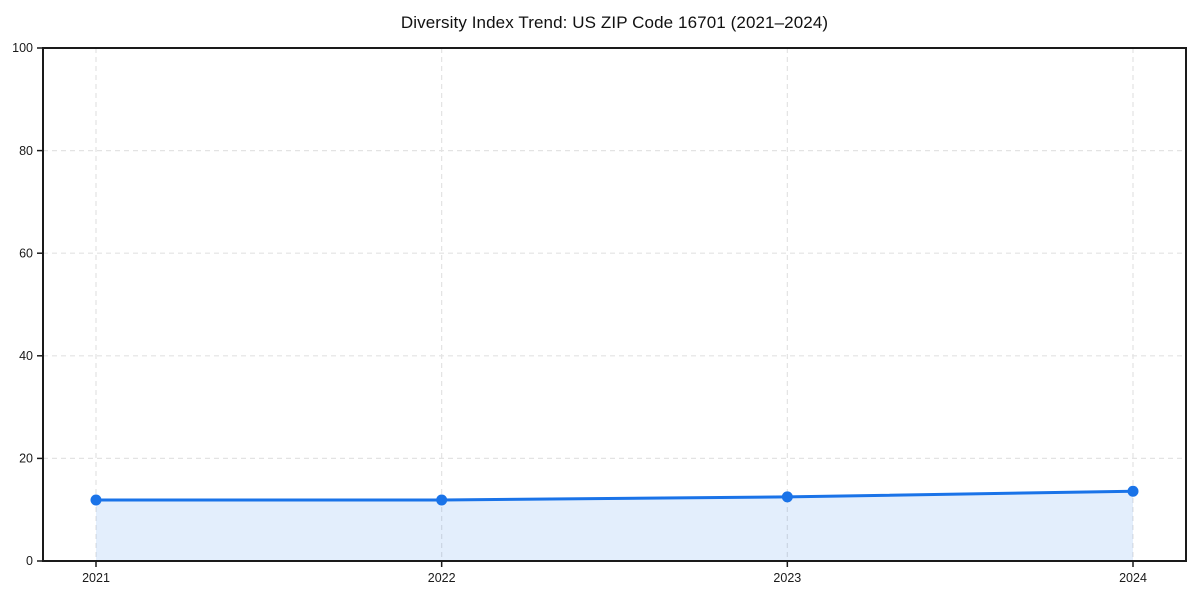 This screenshot has width=1200, height=600. What do you see at coordinates (1133, 491) in the screenshot?
I see `data-point-2024` at bounding box center [1133, 491].